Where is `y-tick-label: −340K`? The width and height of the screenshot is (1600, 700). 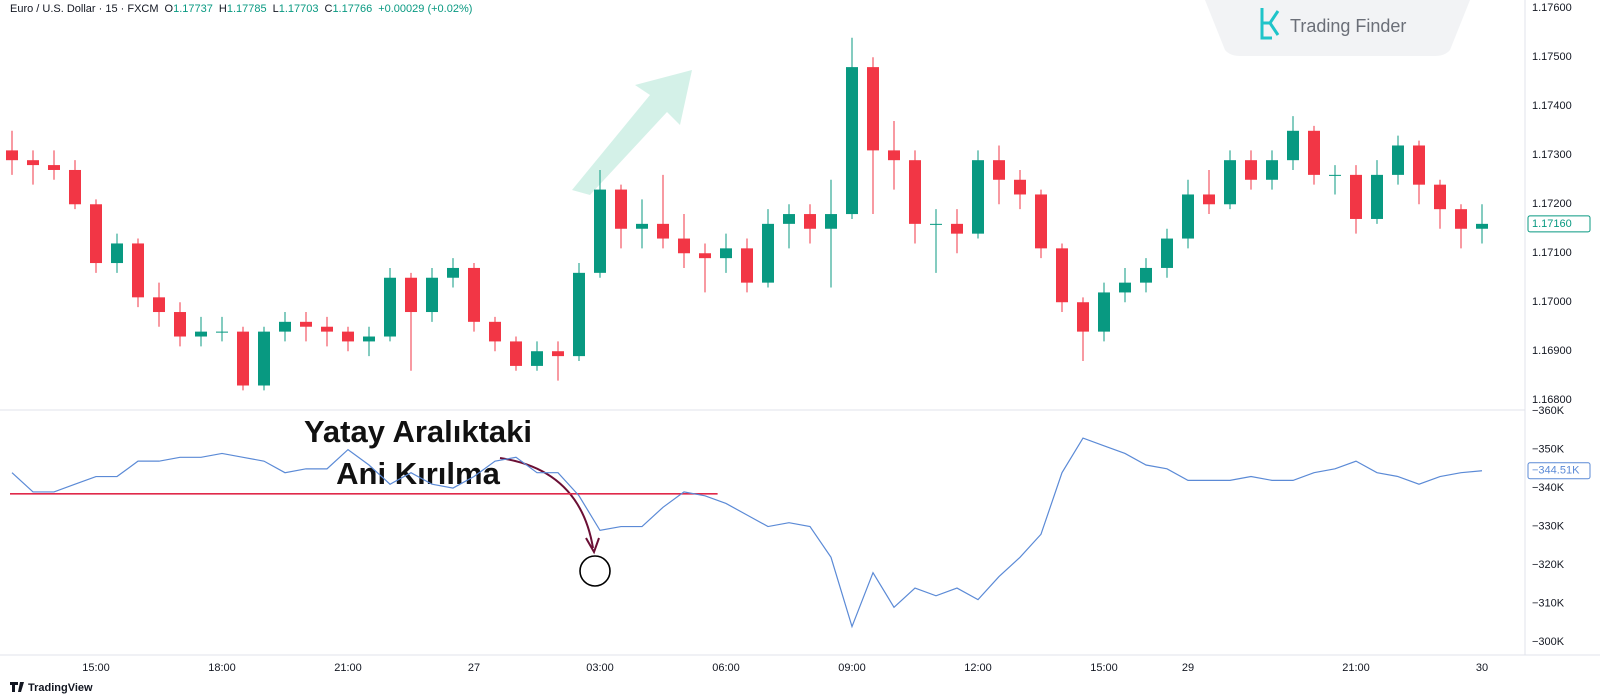
y-tick-label: −340K is located at coordinates (1548, 488).